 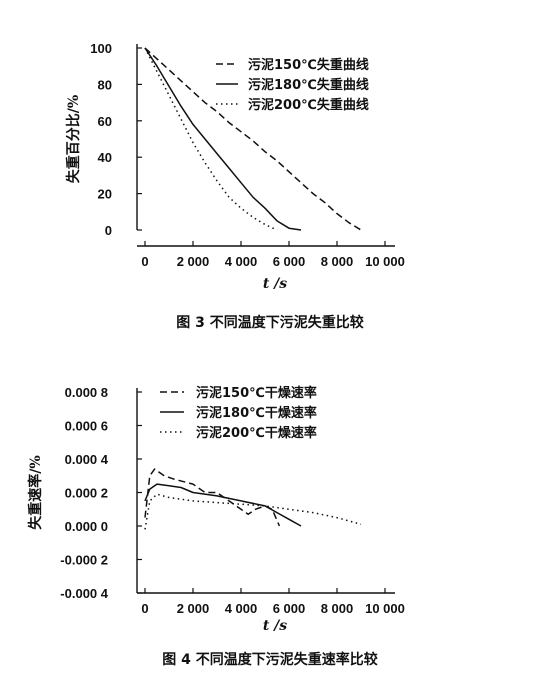 I want to click on y-tick-label: 0.000 6, so click(x=86, y=426).